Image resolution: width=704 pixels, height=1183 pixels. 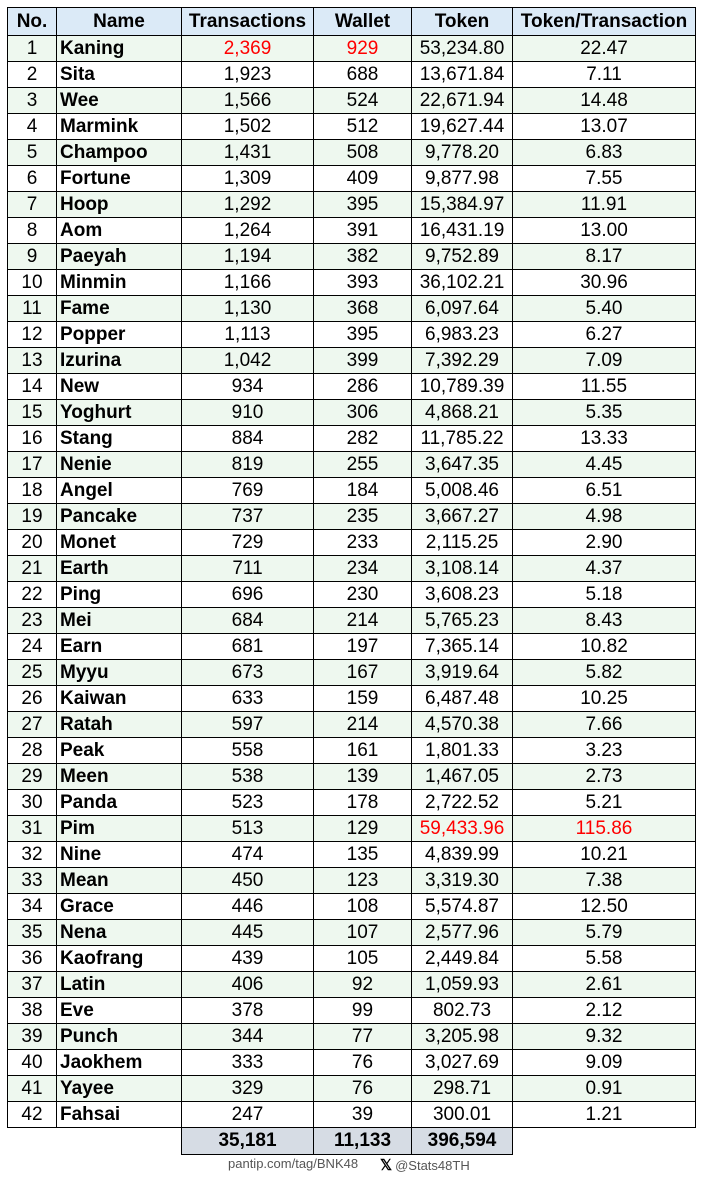 What do you see at coordinates (362, 360) in the screenshot?
I see `cell-wallet: 399` at bounding box center [362, 360].